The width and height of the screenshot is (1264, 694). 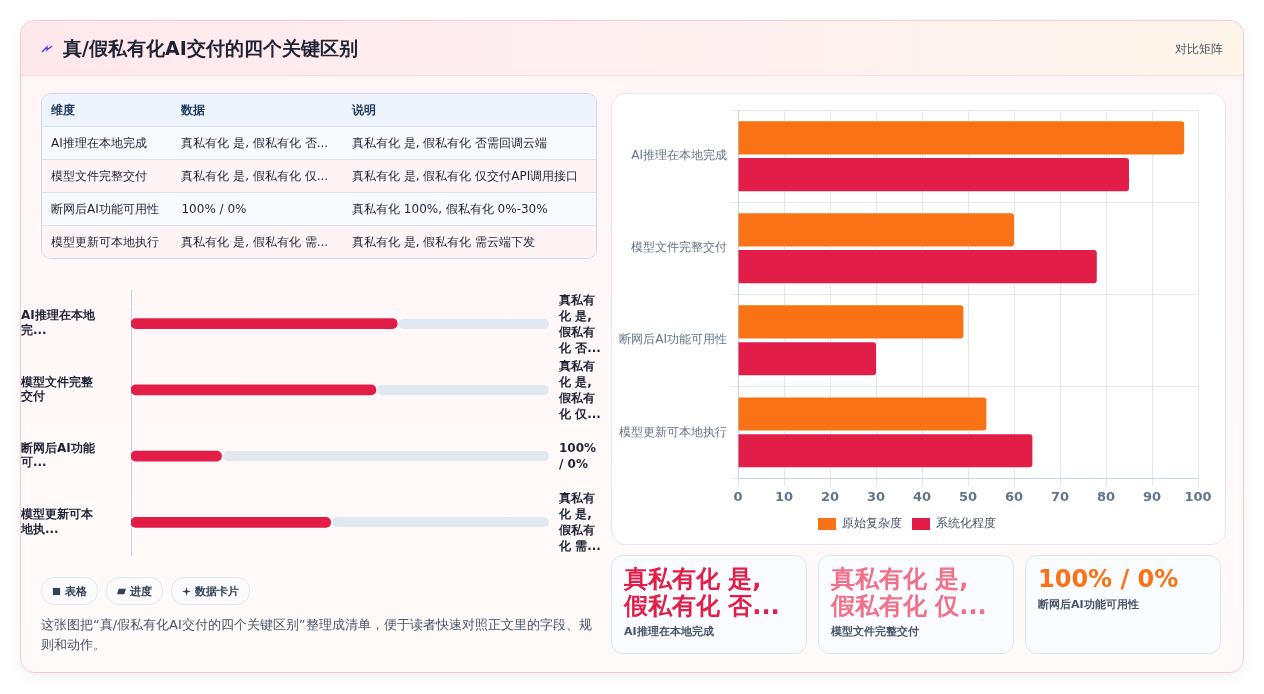 I want to click on text: 进度, so click(x=141, y=591).